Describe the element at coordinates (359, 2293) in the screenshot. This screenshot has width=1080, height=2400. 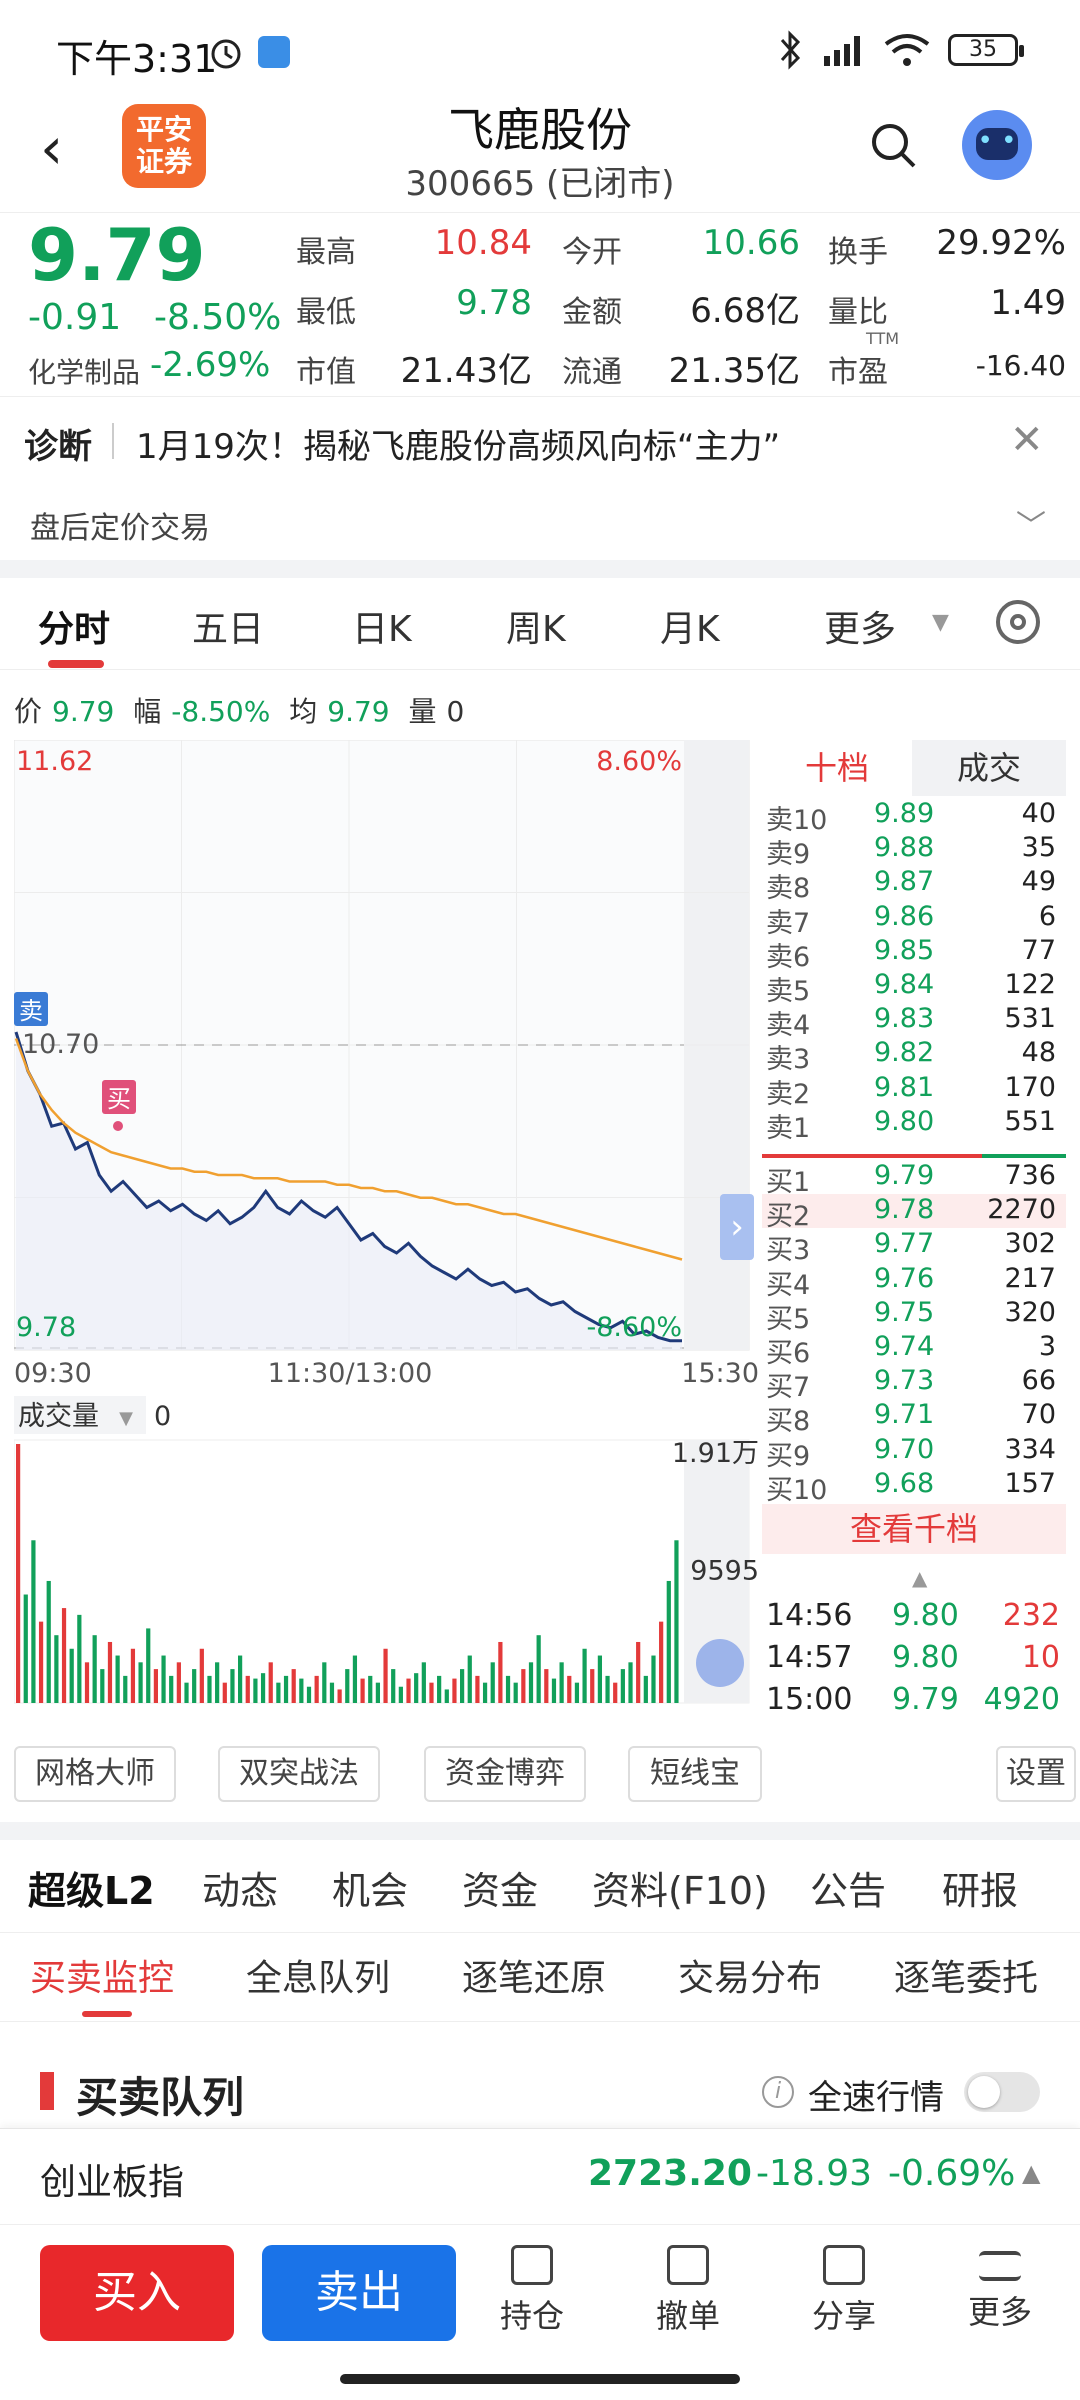
I see `sell-button: 卖出` at that location.